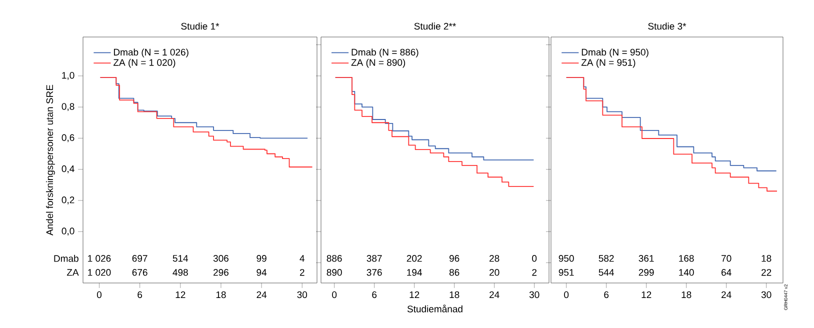 Image resolution: width=814 pixels, height=328 pixels. What do you see at coordinates (99, 258) in the screenshot?
I see `annotation: 1 026` at bounding box center [99, 258].